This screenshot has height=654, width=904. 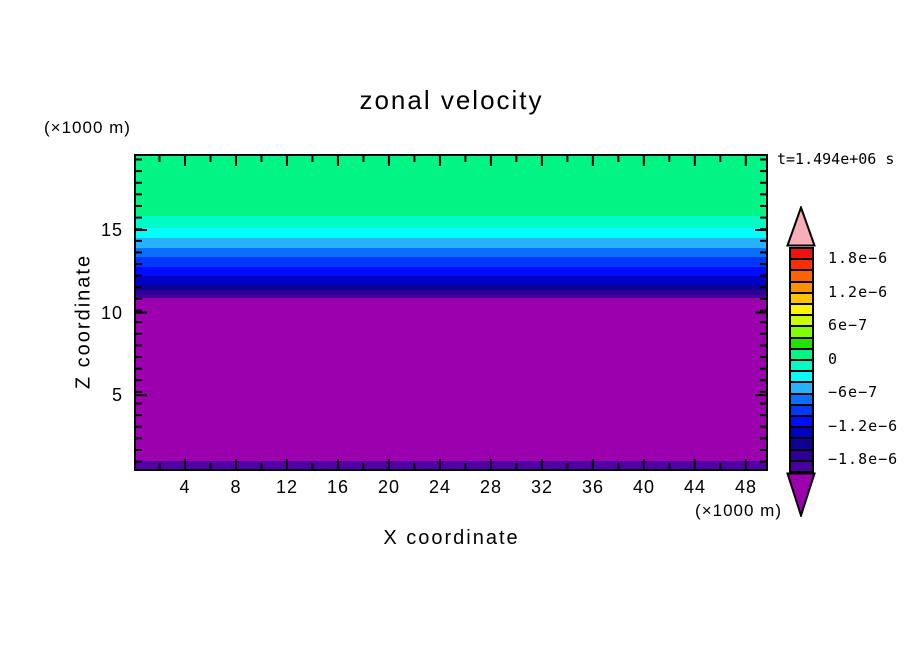 What do you see at coordinates (236, 487) in the screenshot?
I see `x-tick-label: 8` at bounding box center [236, 487].